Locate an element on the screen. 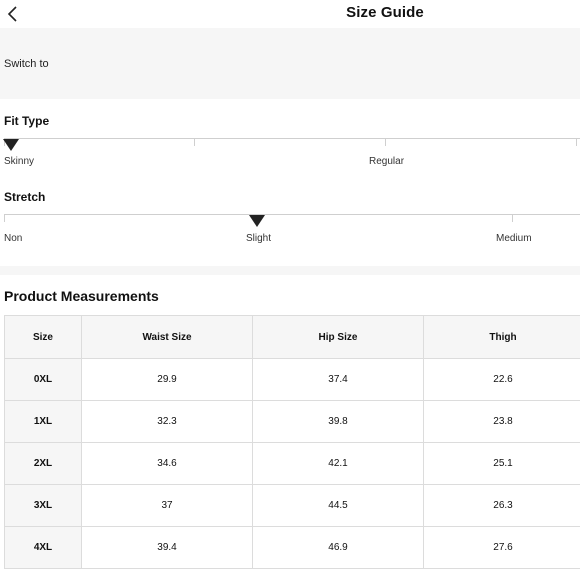  fit-type-label-skinny: Skinny is located at coordinates (19, 161).